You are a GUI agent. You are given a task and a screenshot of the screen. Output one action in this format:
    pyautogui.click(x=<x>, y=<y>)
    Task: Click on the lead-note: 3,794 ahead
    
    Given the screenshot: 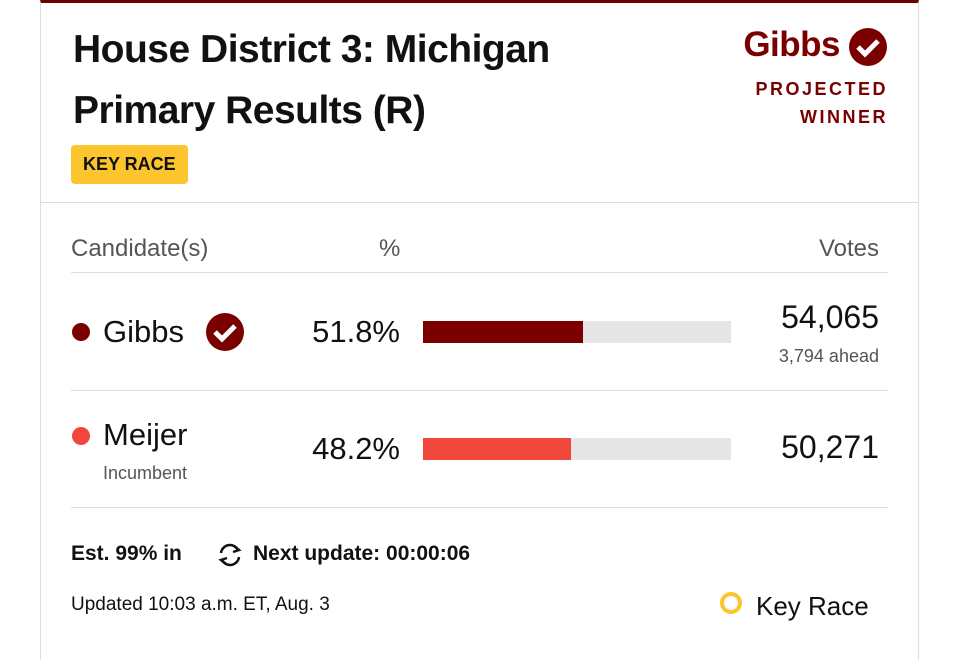 What is the action you would take?
    pyautogui.click(x=828, y=356)
    